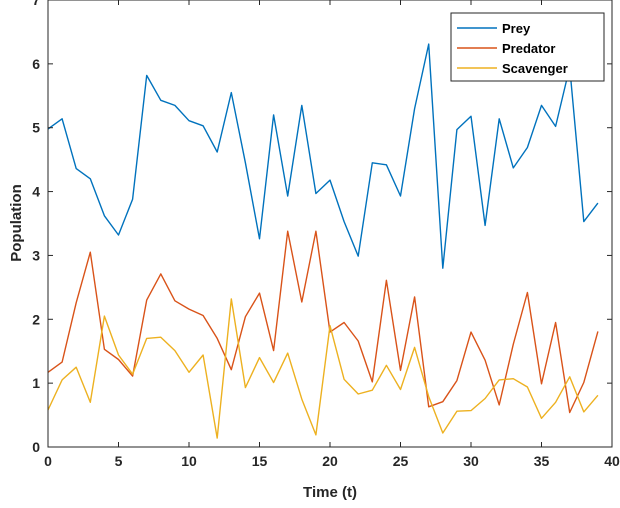 The width and height of the screenshot is (620, 508). Describe the element at coordinates (330, 461) in the screenshot. I see `x-tick-label: 20` at that location.